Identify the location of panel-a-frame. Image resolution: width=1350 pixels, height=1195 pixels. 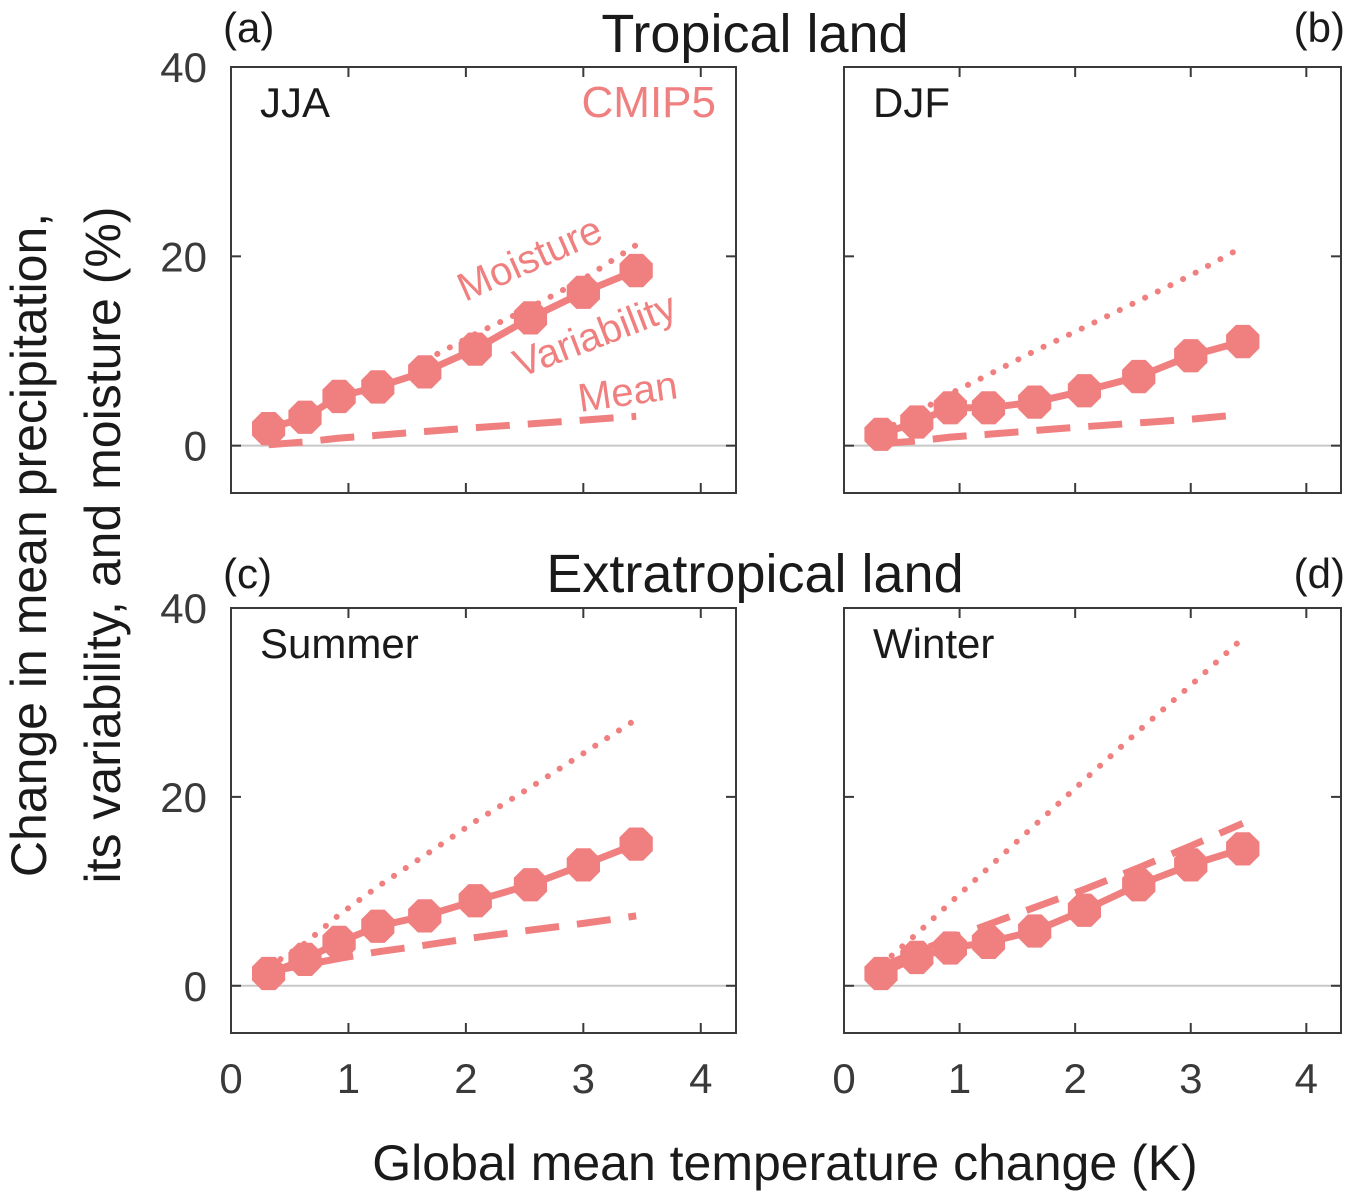
(483, 280).